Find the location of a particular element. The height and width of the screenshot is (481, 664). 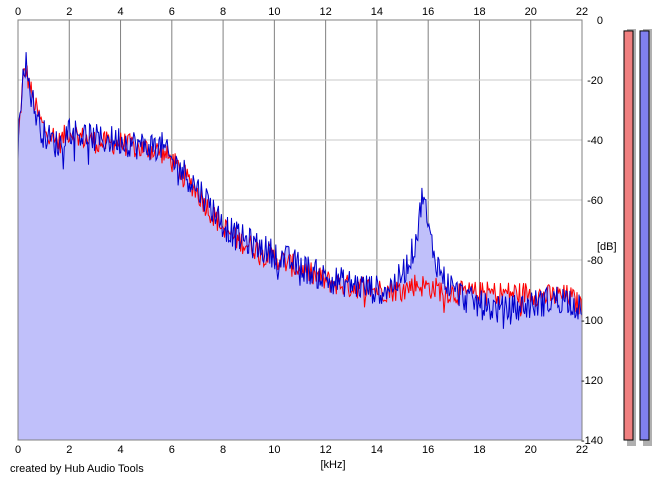

x-tick-bottom-5: 10 is located at coordinates (274, 450).